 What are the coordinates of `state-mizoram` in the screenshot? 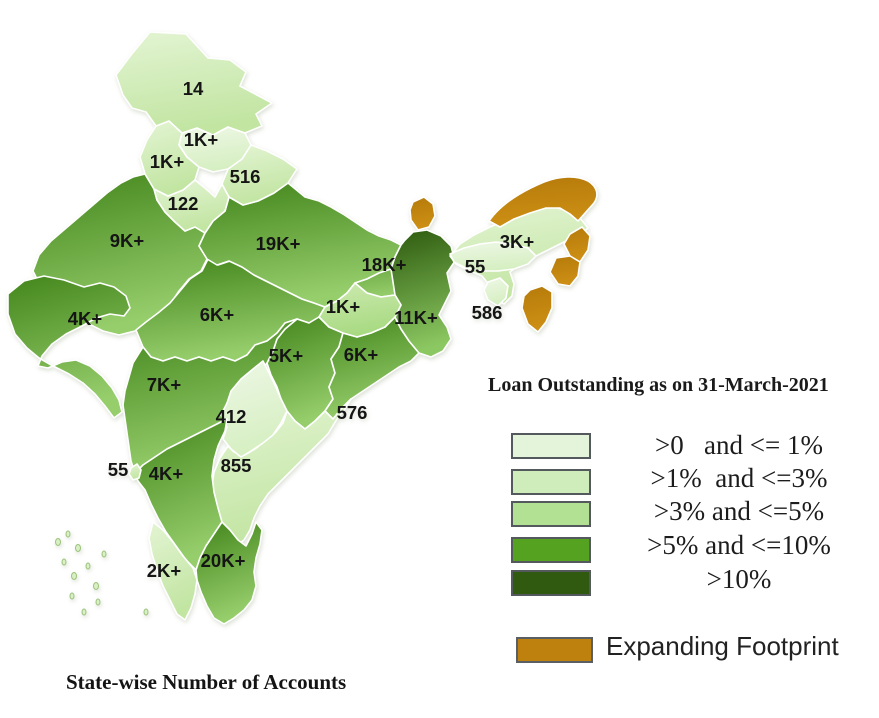 It's located at (537, 309).